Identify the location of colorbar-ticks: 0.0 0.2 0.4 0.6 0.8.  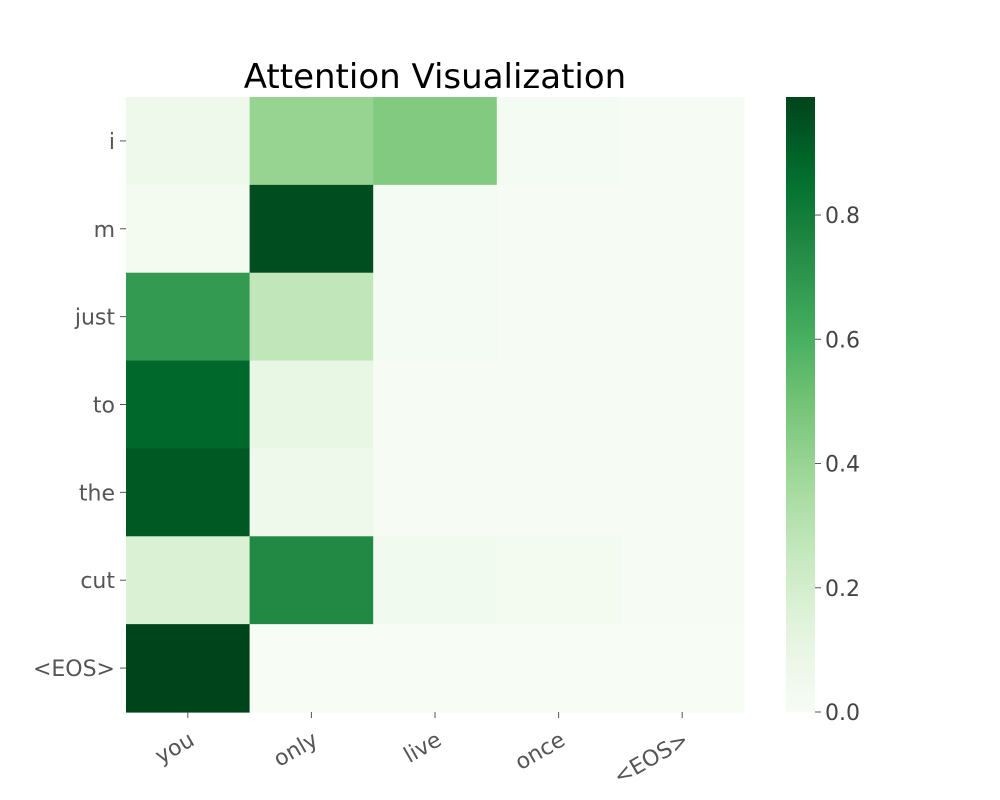
(837, 465).